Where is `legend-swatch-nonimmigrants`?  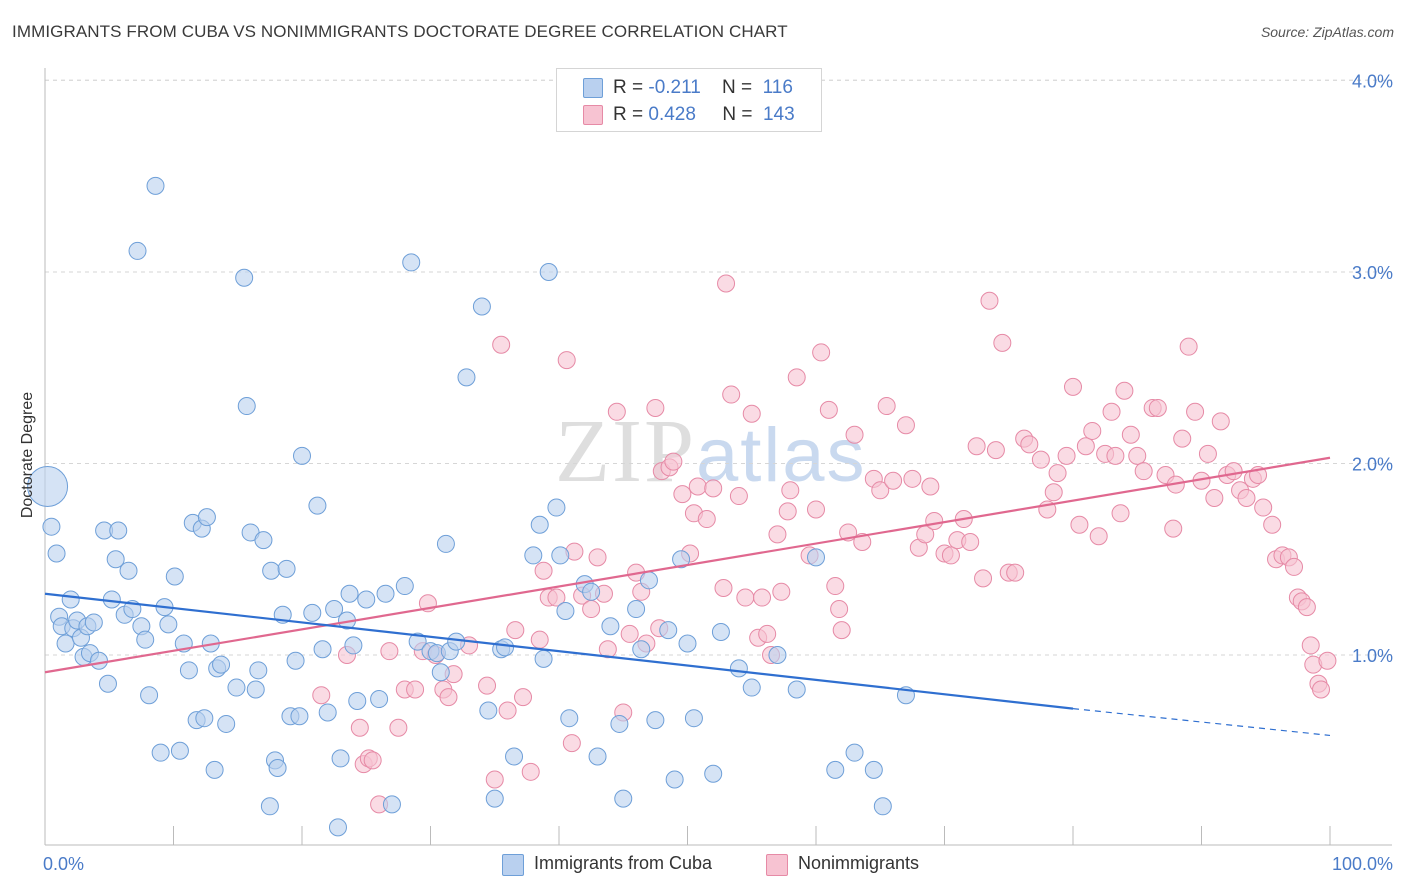
legend-swatch-nonimmigrants is located at coordinates (593, 115).